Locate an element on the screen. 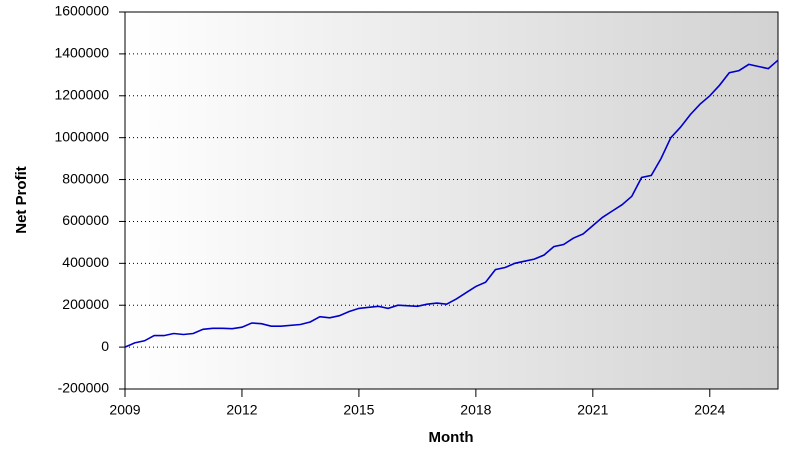  y-tick-label: 200000 is located at coordinates (85, 304).